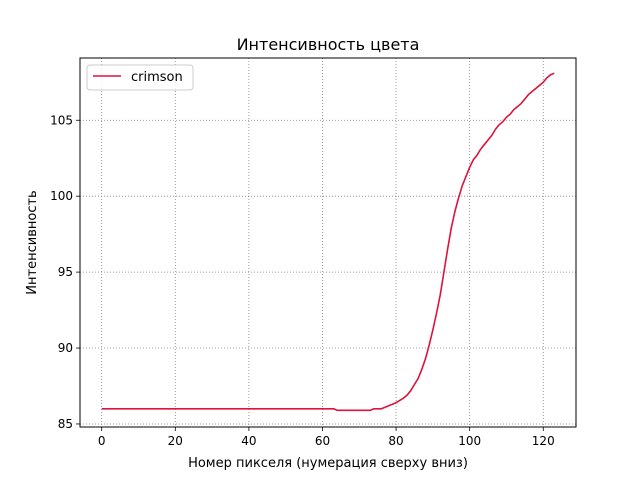 The width and height of the screenshot is (640, 484). What do you see at coordinates (61, 196) in the screenshot?
I see `y-tick-label: 100` at bounding box center [61, 196].